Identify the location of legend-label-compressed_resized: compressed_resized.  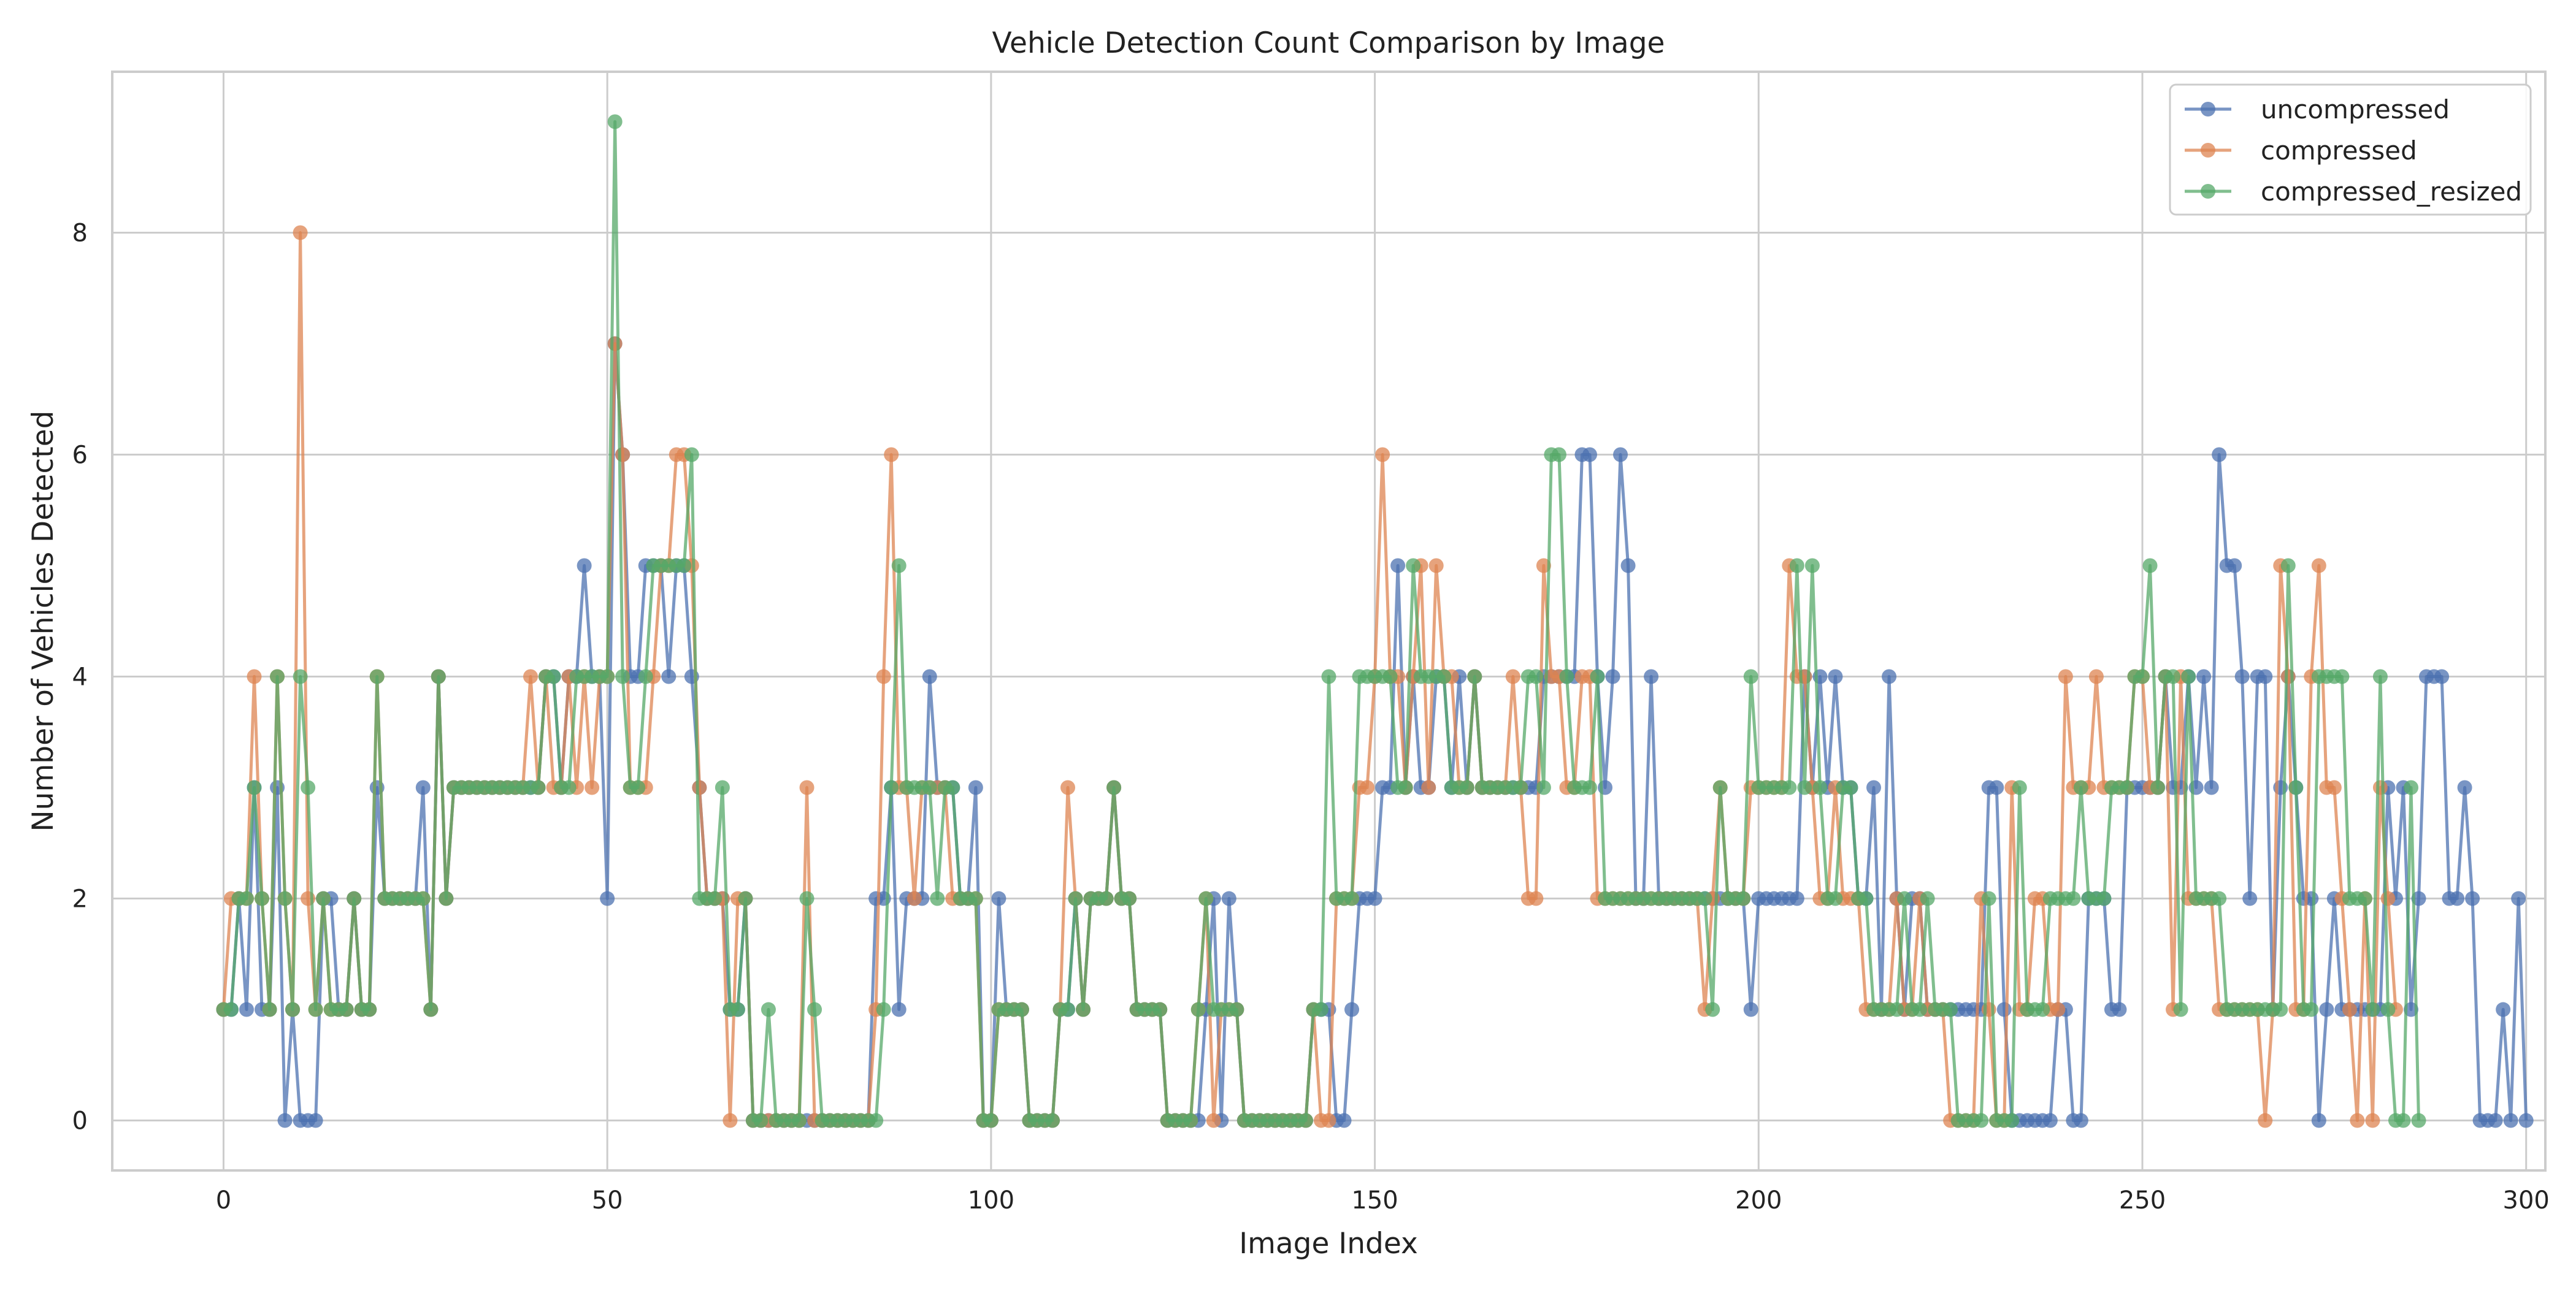
(2391, 192).